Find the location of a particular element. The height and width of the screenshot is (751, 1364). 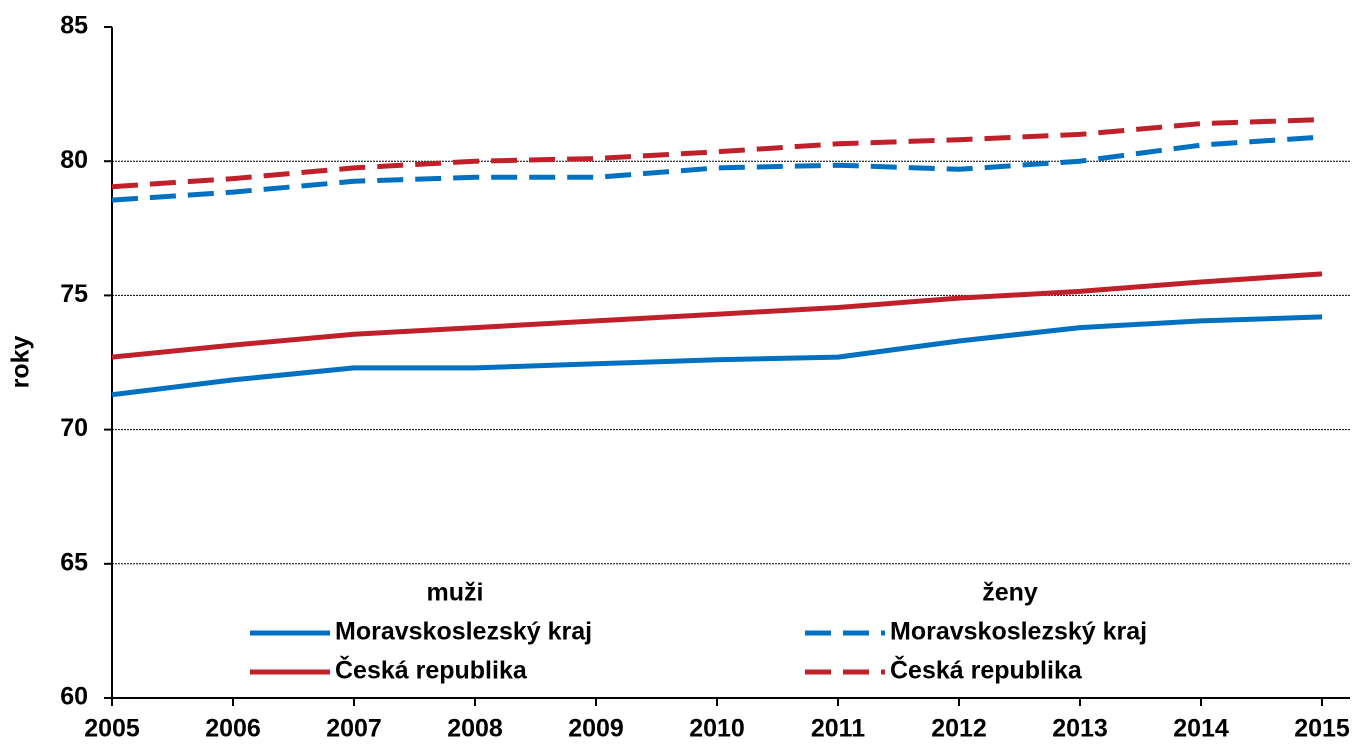

x-tick-label: 2013 is located at coordinates (1080, 729).